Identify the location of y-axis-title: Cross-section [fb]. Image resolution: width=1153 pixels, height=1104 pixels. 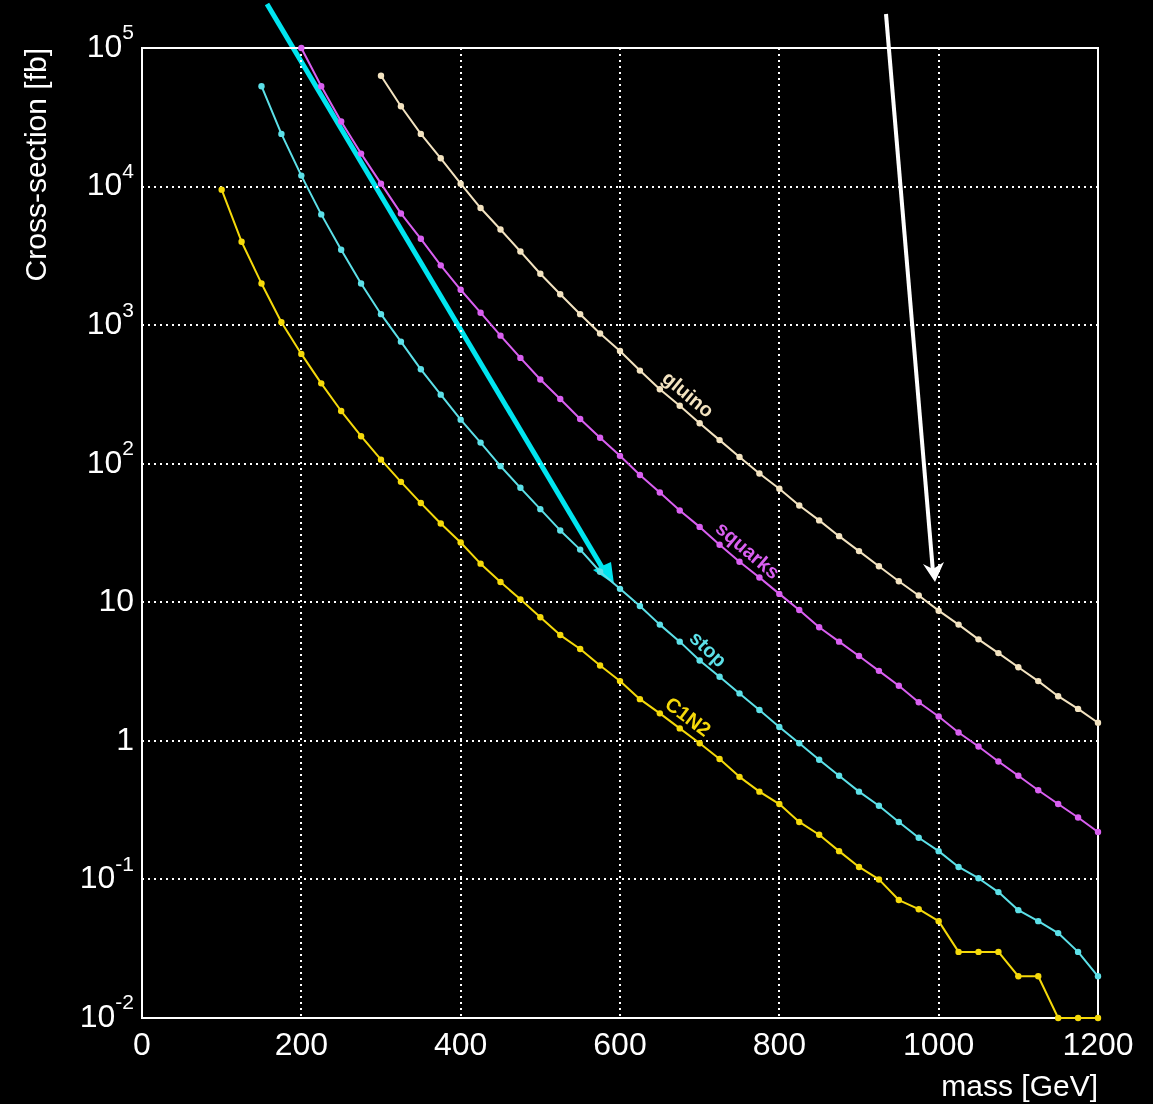
(35, 165).